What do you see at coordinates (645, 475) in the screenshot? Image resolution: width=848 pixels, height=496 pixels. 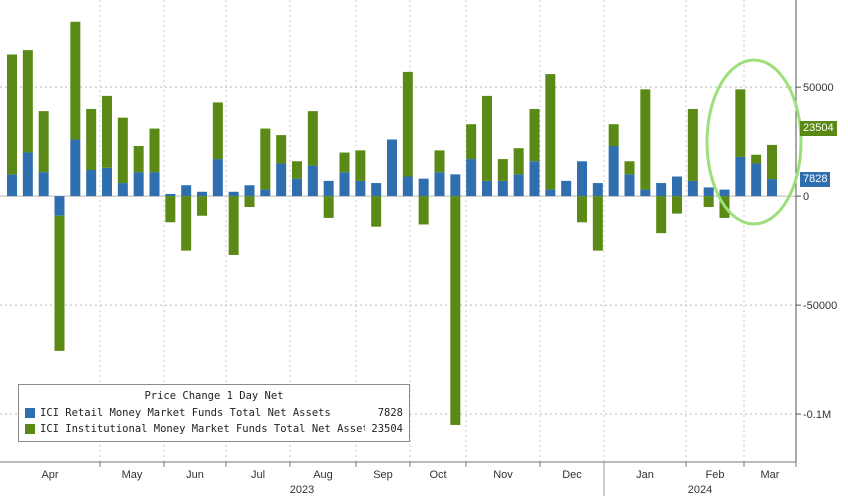 I see `month-label: Jan` at bounding box center [645, 475].